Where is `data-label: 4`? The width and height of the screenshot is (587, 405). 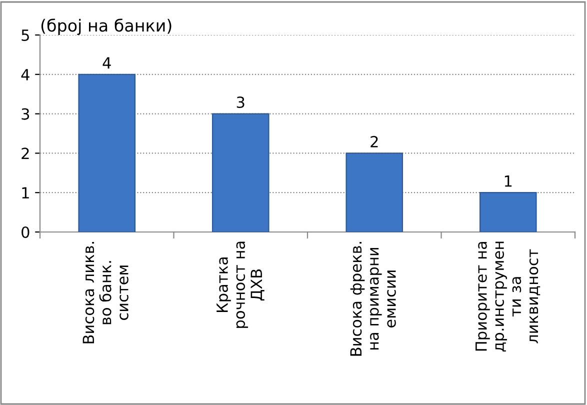
data-label: 4 is located at coordinates (106, 62).